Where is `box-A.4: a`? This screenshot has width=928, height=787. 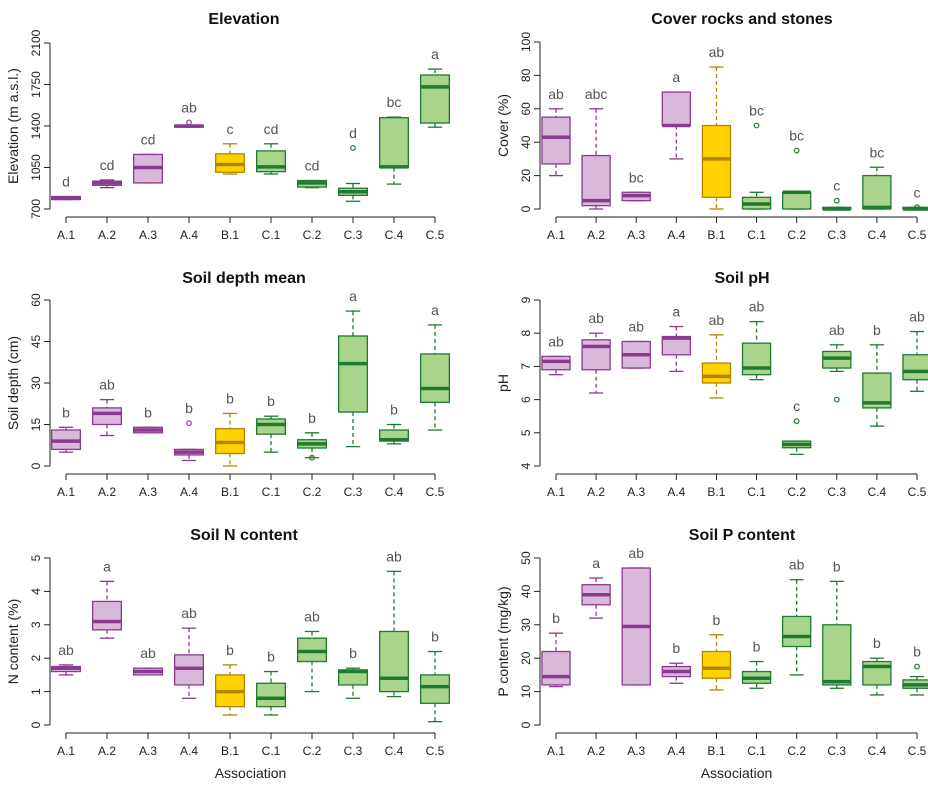
box-A.4: a is located at coordinates (676, 114).